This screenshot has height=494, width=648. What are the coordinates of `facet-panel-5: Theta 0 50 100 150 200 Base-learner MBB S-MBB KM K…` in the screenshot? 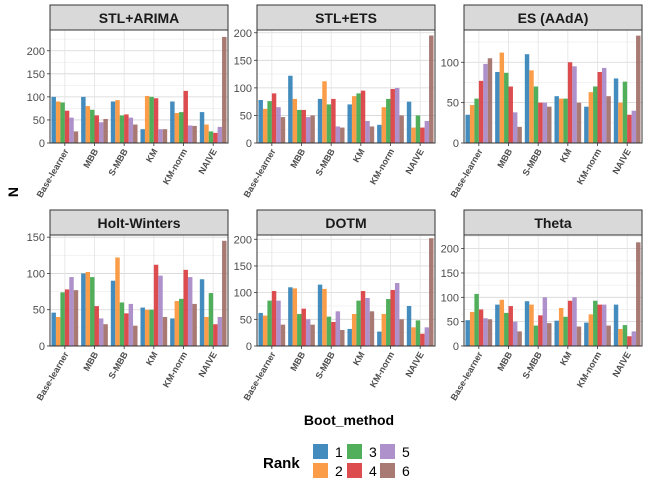 It's located at (542, 305).